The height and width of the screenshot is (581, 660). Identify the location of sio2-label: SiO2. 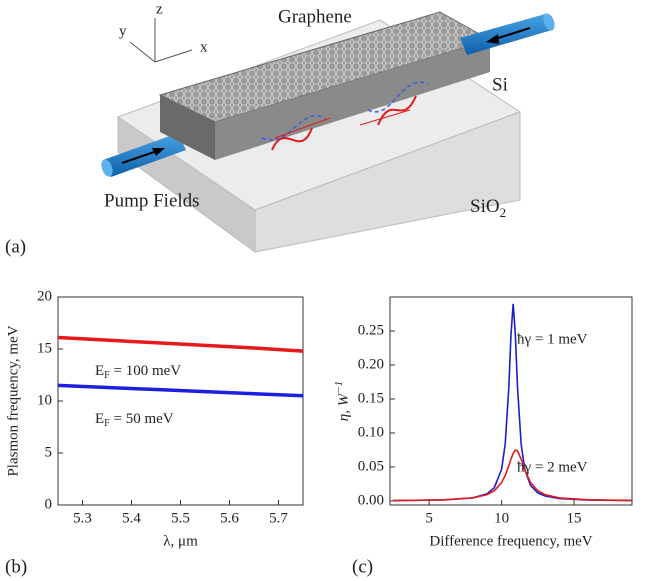
(488, 208).